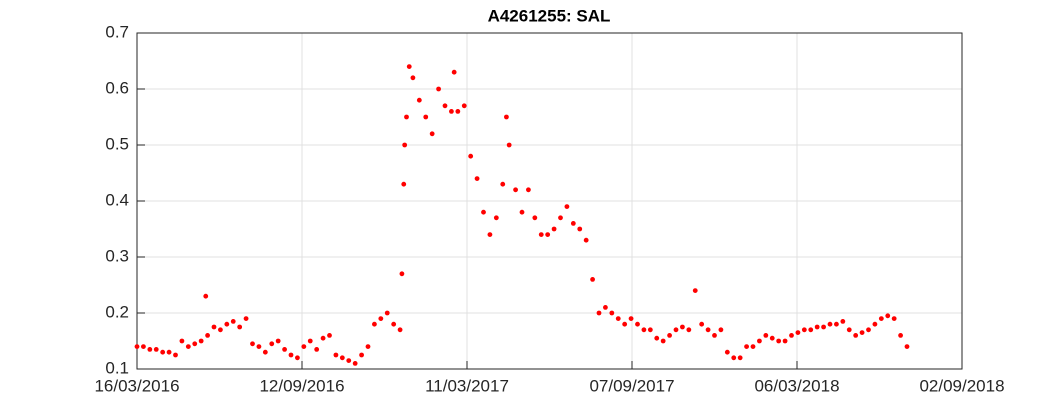  Describe the element at coordinates (117, 199) in the screenshot. I see `y-tick-label: 0.4` at that location.